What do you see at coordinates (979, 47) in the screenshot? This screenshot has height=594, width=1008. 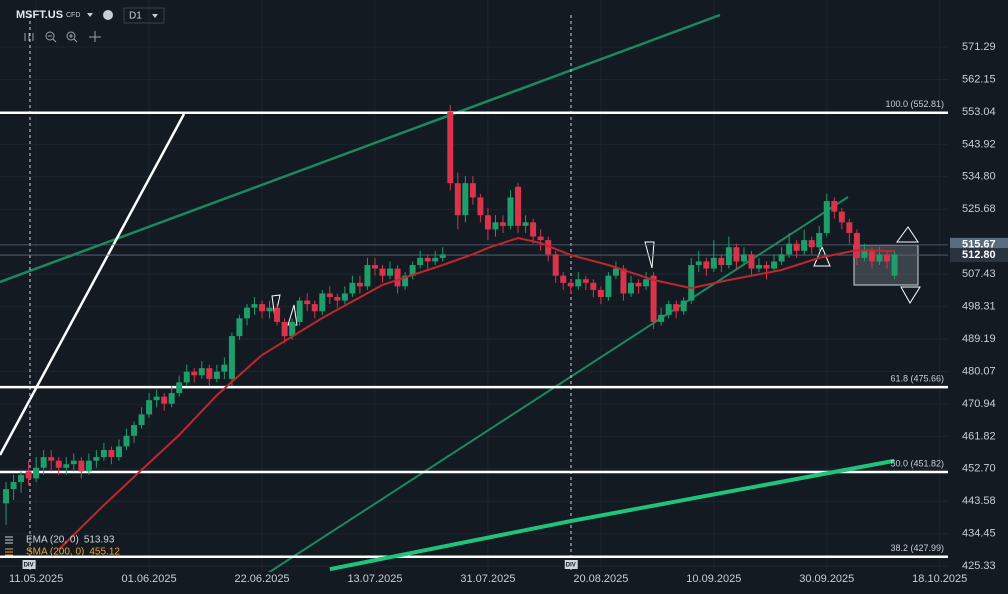 I see `y-tick-label: 571.29` at bounding box center [979, 47].